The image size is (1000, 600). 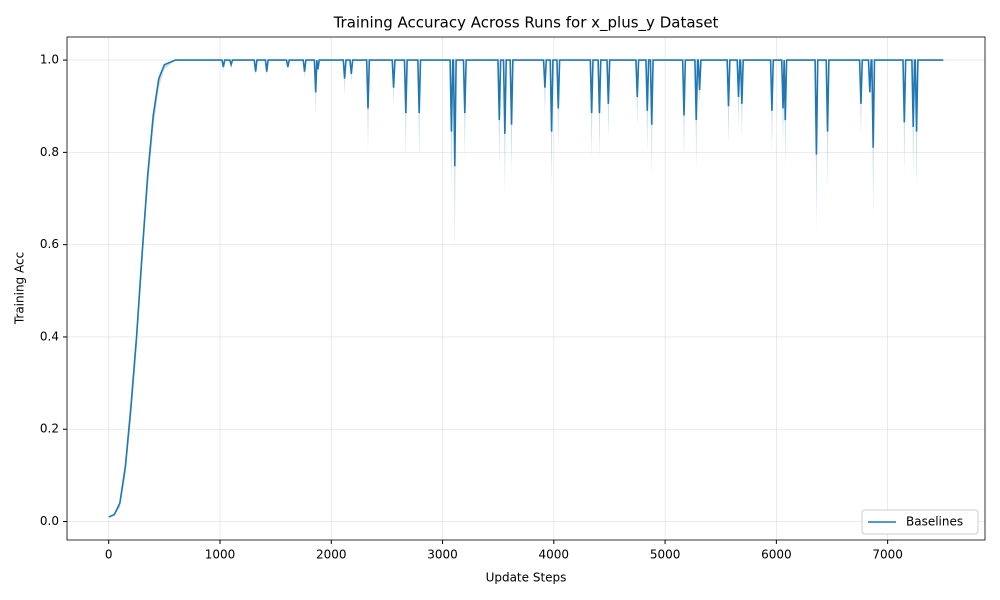 I want to click on x-tick-label: 0, so click(x=109, y=555).